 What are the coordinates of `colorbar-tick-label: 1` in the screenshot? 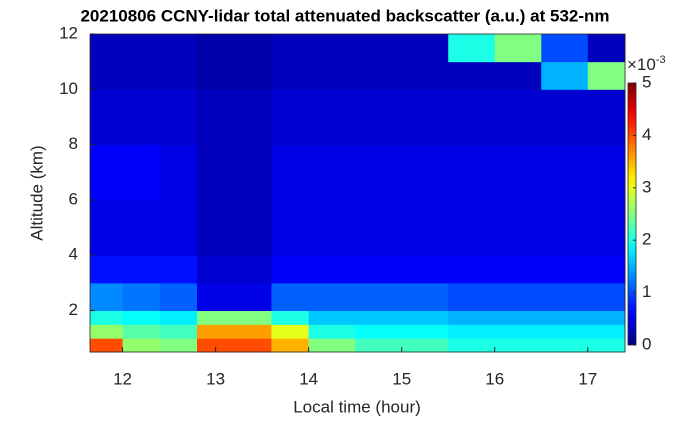 It's located at (646, 291).